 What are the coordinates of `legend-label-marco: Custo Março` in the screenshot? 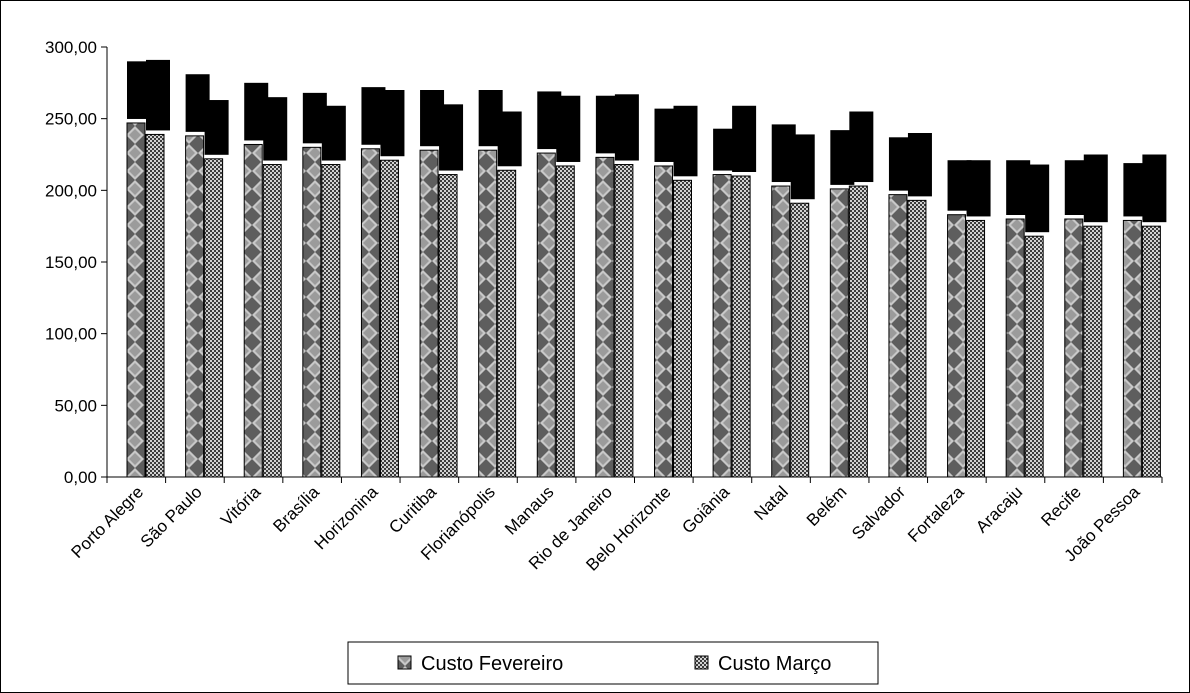 It's located at (774, 664).